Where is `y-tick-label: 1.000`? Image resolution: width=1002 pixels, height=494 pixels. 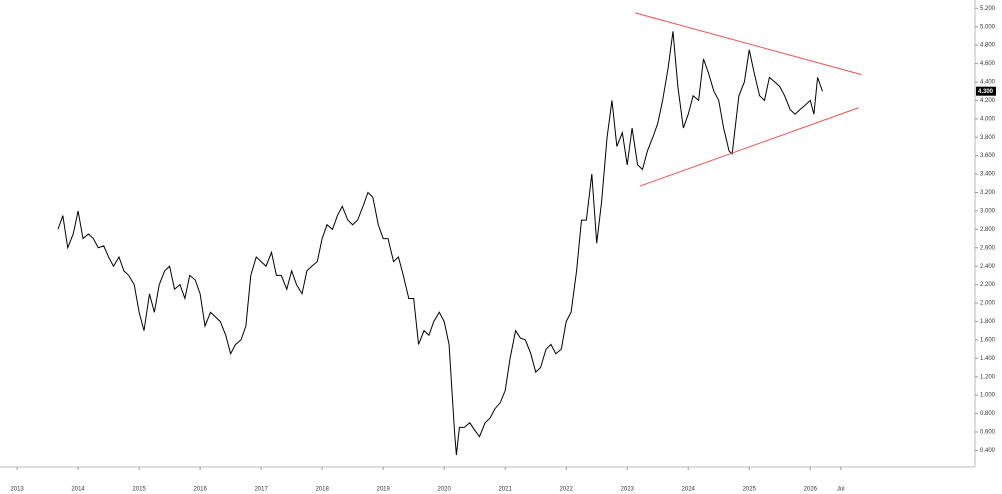
y-tick-label: 1.000 is located at coordinates (988, 396).